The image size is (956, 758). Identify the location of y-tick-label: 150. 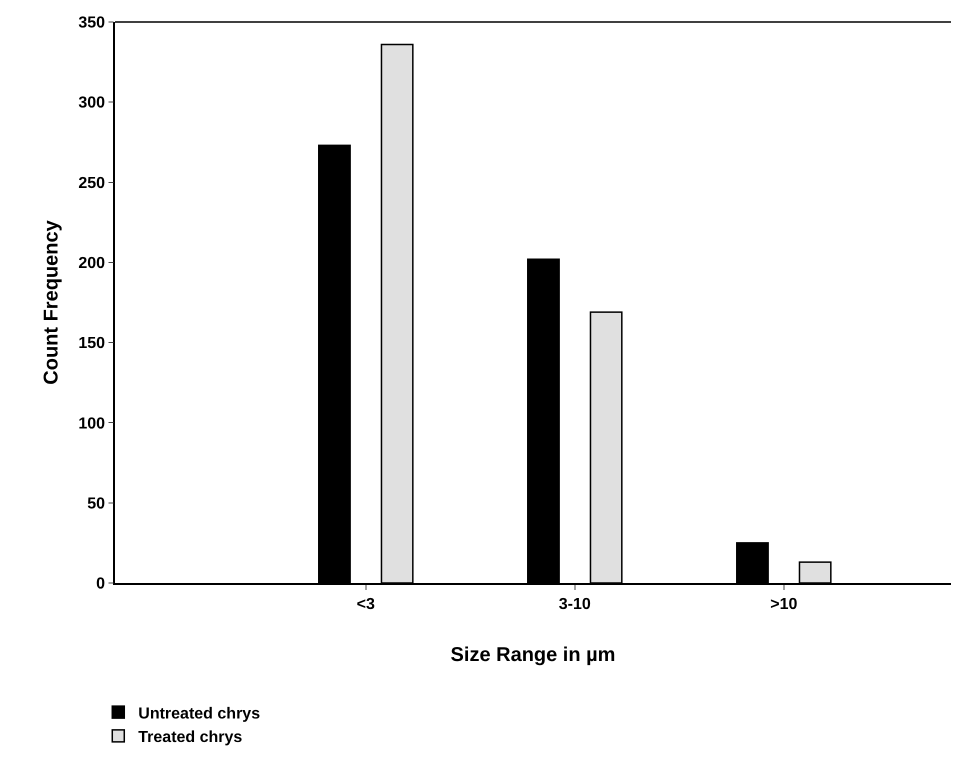
(92, 343).